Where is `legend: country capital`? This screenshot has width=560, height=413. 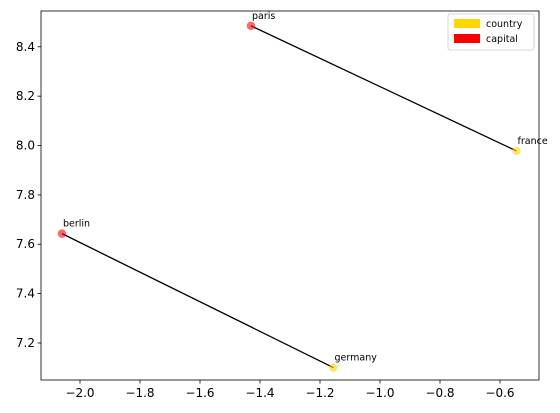
legend: country capital is located at coordinates (491, 32).